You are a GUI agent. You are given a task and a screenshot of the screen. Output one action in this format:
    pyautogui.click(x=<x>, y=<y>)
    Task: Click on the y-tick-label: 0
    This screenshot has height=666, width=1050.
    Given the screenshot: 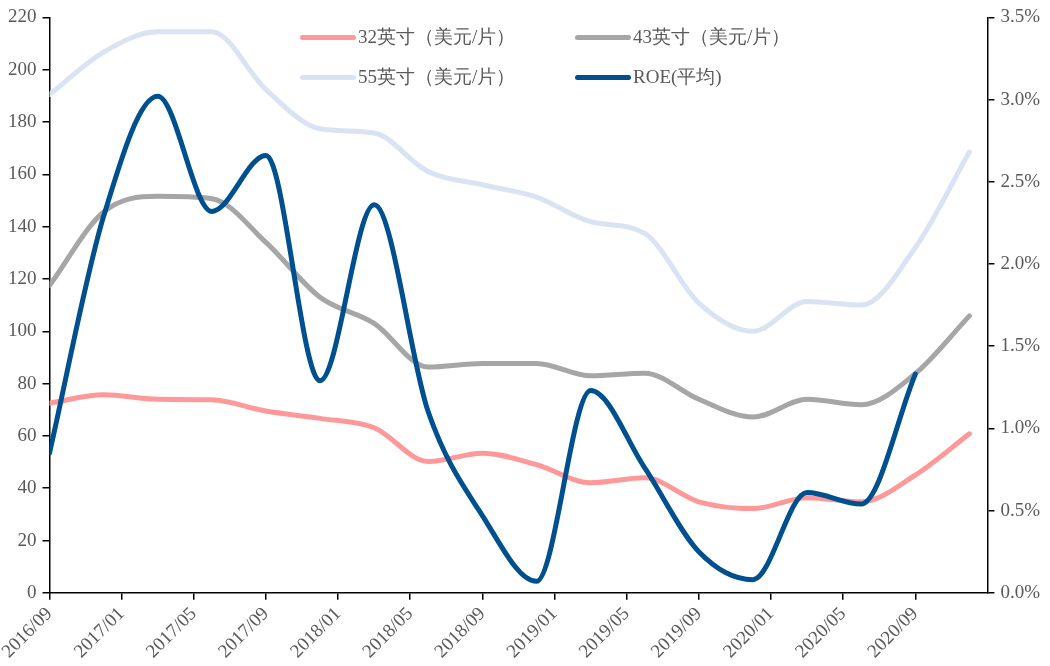 What is the action you would take?
    pyautogui.click(x=32, y=591)
    